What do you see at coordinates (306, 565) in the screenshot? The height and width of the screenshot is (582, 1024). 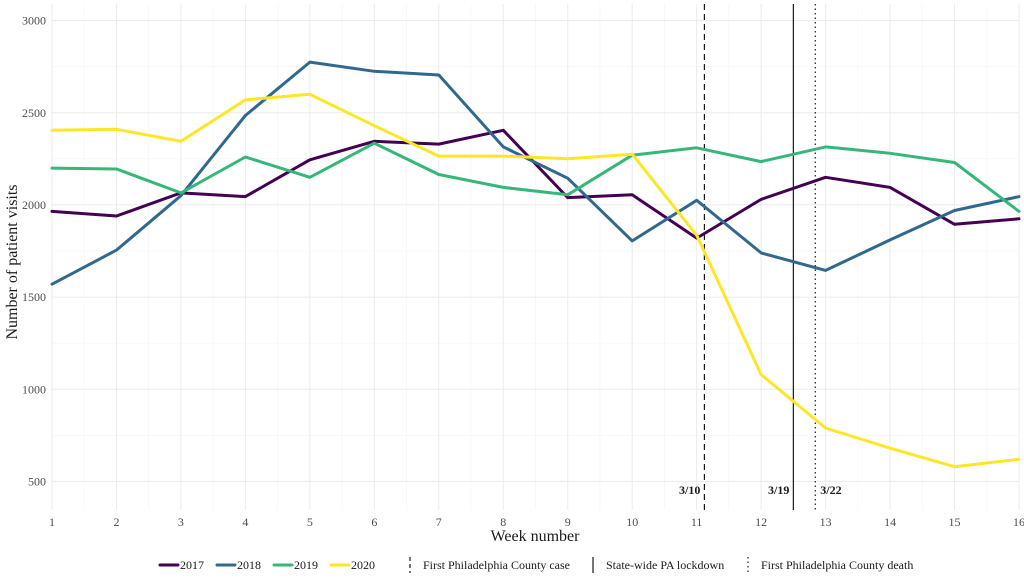 I see `legend-label-2019: 2019` at bounding box center [306, 565].